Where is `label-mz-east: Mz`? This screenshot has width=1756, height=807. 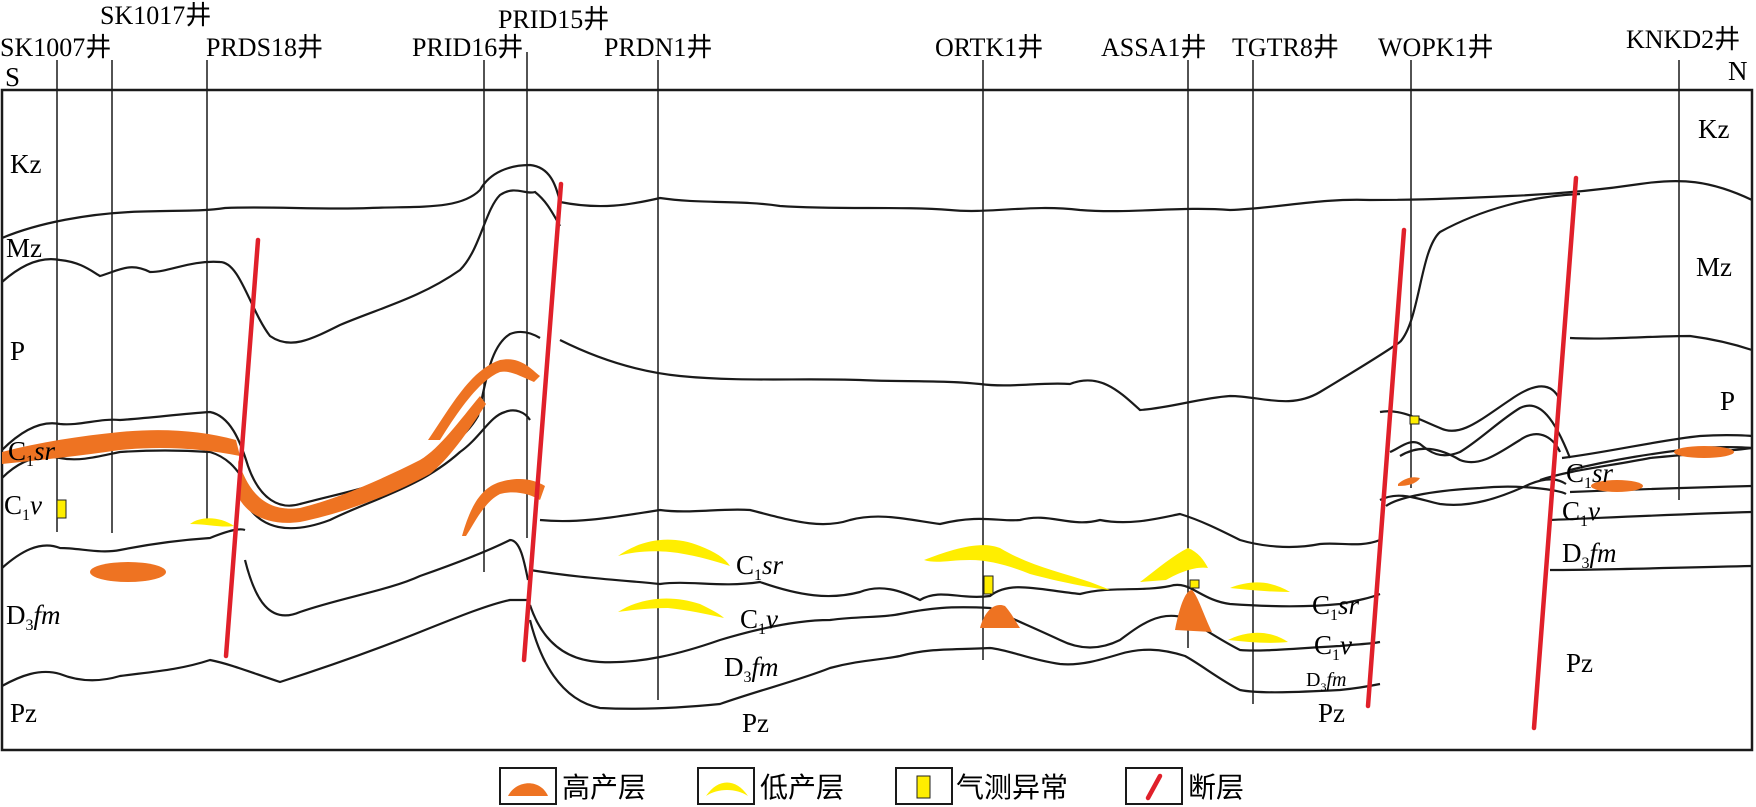
label-mz-east: Mz is located at coordinates (1714, 267).